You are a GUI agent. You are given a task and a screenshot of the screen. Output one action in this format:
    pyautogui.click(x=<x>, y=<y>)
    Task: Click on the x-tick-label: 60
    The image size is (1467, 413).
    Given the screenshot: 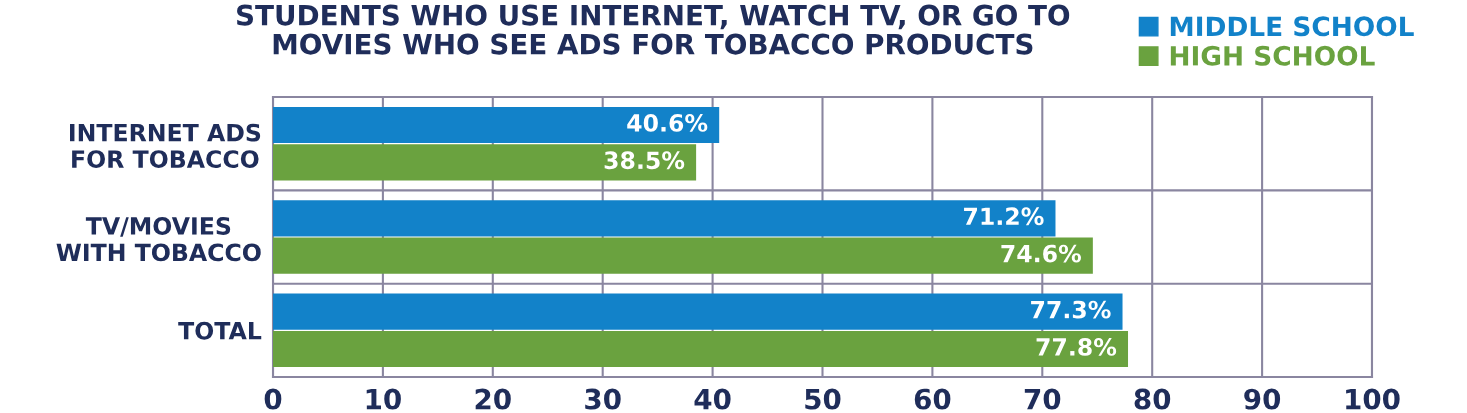 What is the action you would take?
    pyautogui.click(x=932, y=399)
    